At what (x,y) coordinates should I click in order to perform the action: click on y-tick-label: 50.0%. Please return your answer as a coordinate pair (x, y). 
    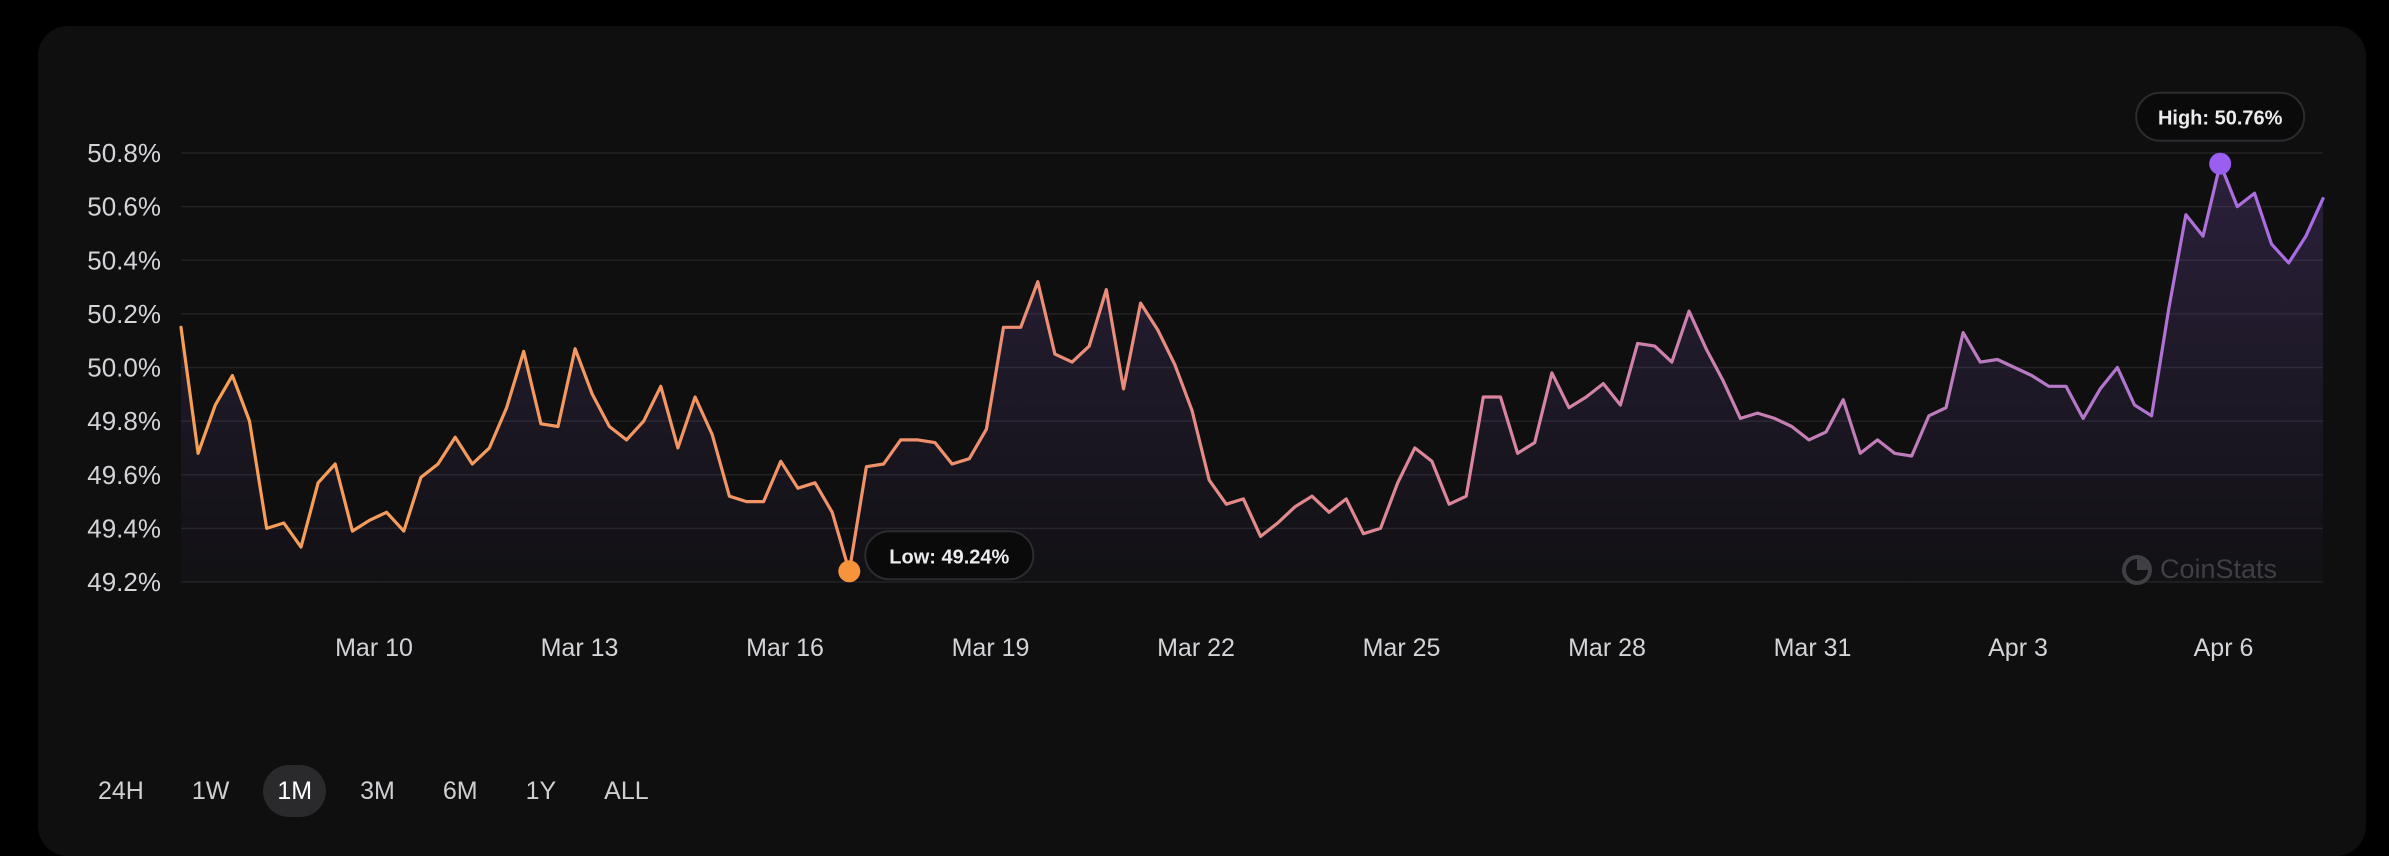
    Looking at the image, I should click on (124, 368).